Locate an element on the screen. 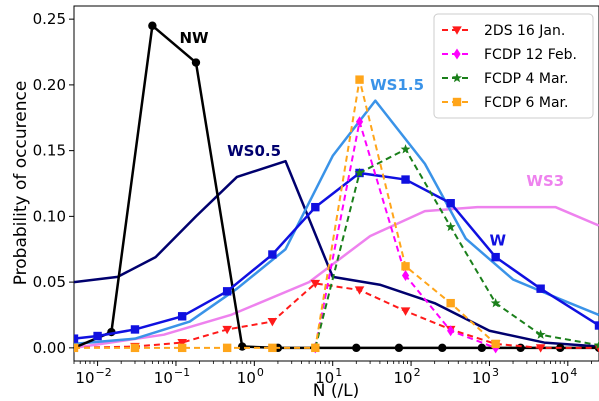 The height and width of the screenshot is (401, 599). legend-entry-ds2: 2DS 16 Jan. is located at coordinates (524, 31).